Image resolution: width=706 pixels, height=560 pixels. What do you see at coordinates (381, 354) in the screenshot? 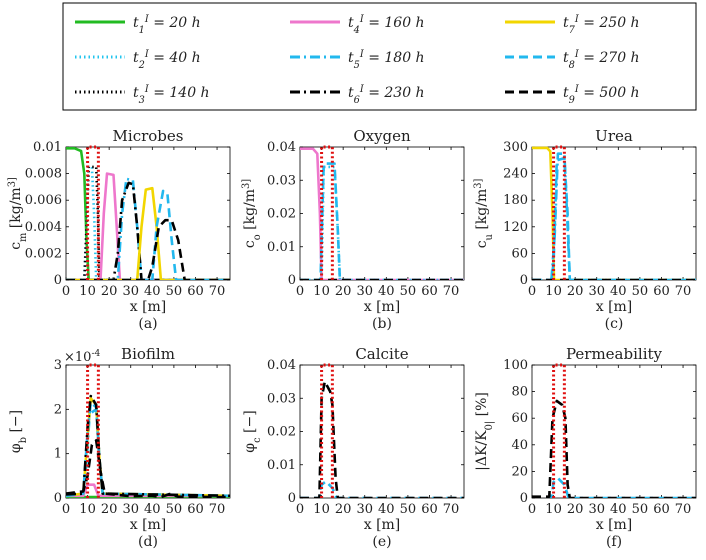
I see `panel-title: Calcite` at bounding box center [381, 354].